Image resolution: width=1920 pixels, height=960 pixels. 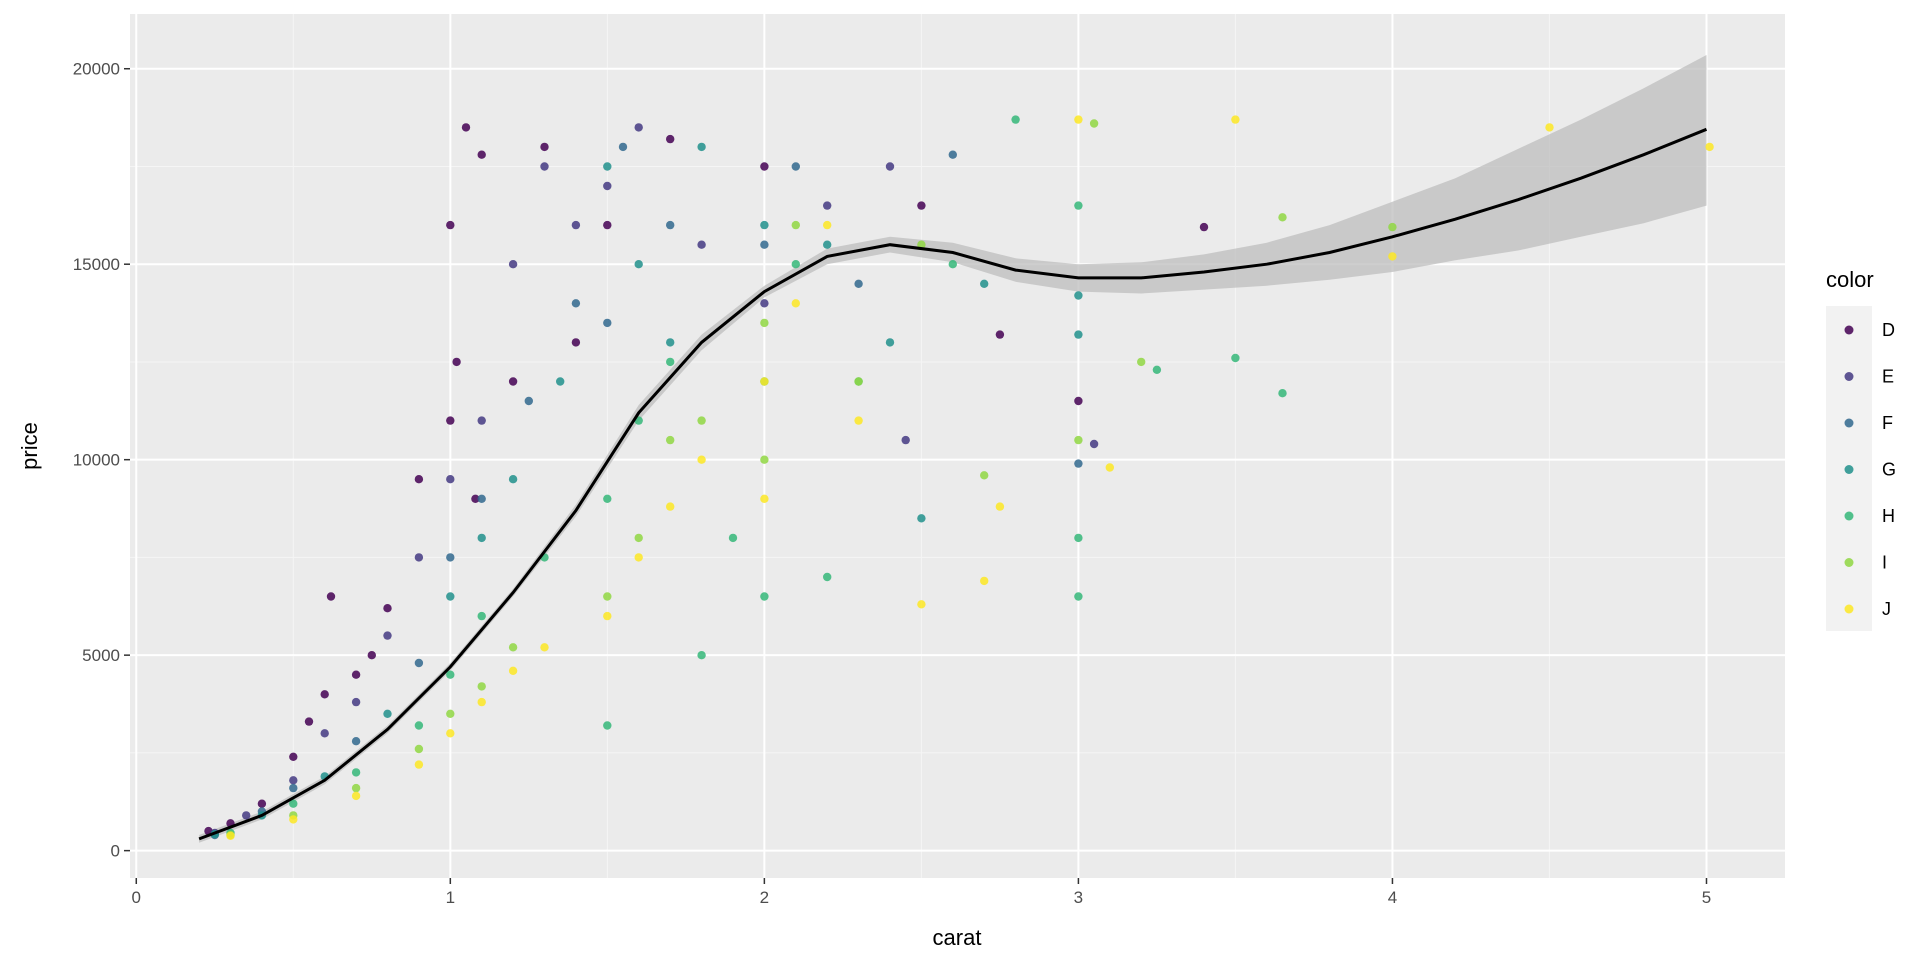 What do you see at coordinates (957, 937) in the screenshot?
I see `x-axis-title: carat` at bounding box center [957, 937].